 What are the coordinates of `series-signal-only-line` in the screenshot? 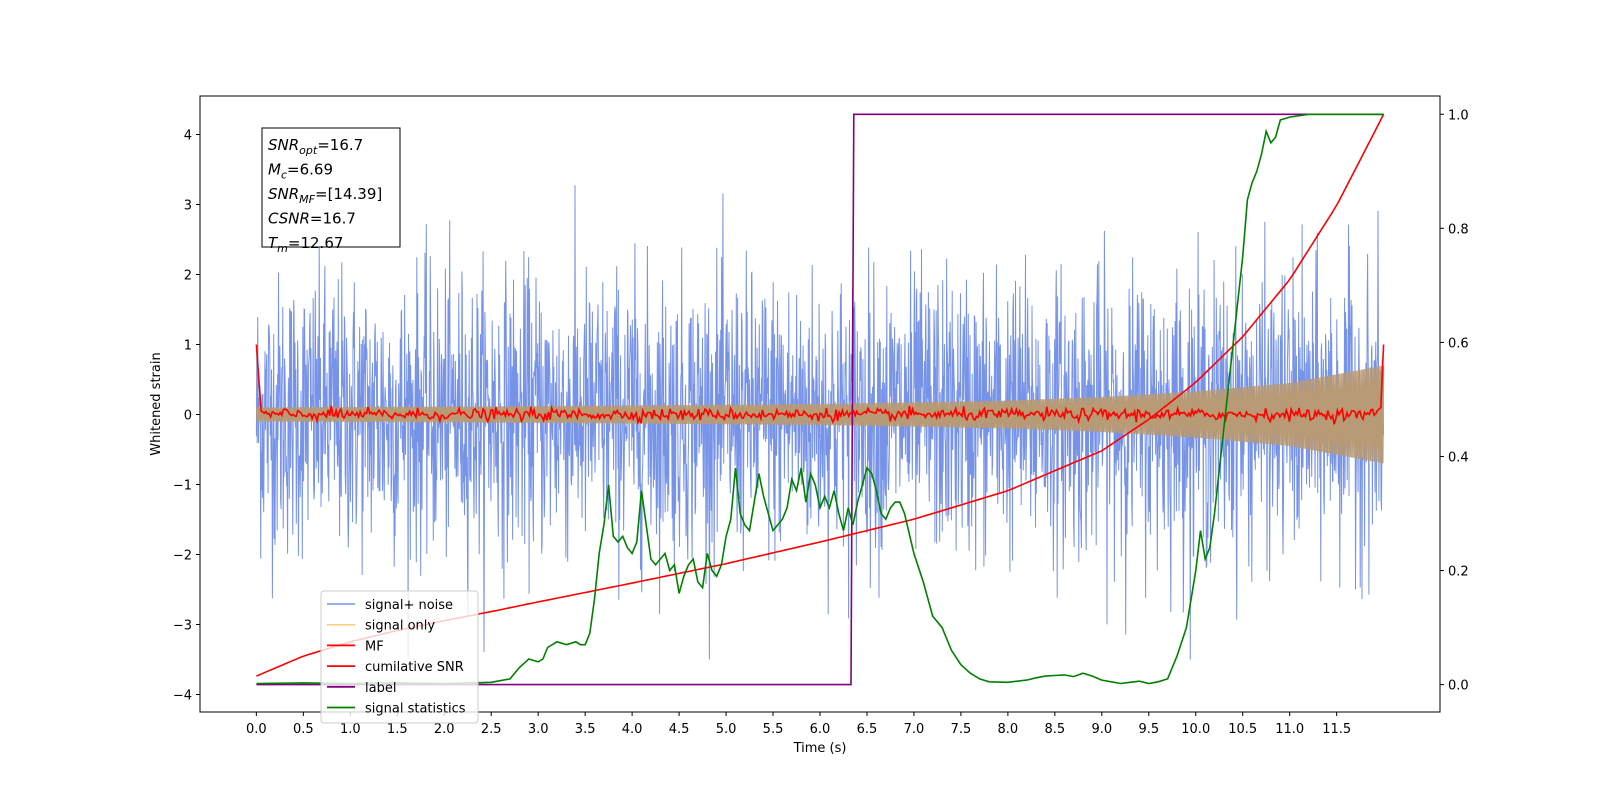 It's located at (820, 414).